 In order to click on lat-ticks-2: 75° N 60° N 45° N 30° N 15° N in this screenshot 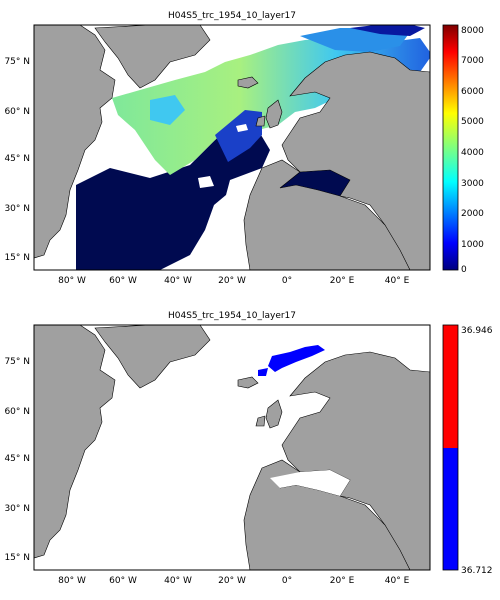, I will do `click(17, 460)`.